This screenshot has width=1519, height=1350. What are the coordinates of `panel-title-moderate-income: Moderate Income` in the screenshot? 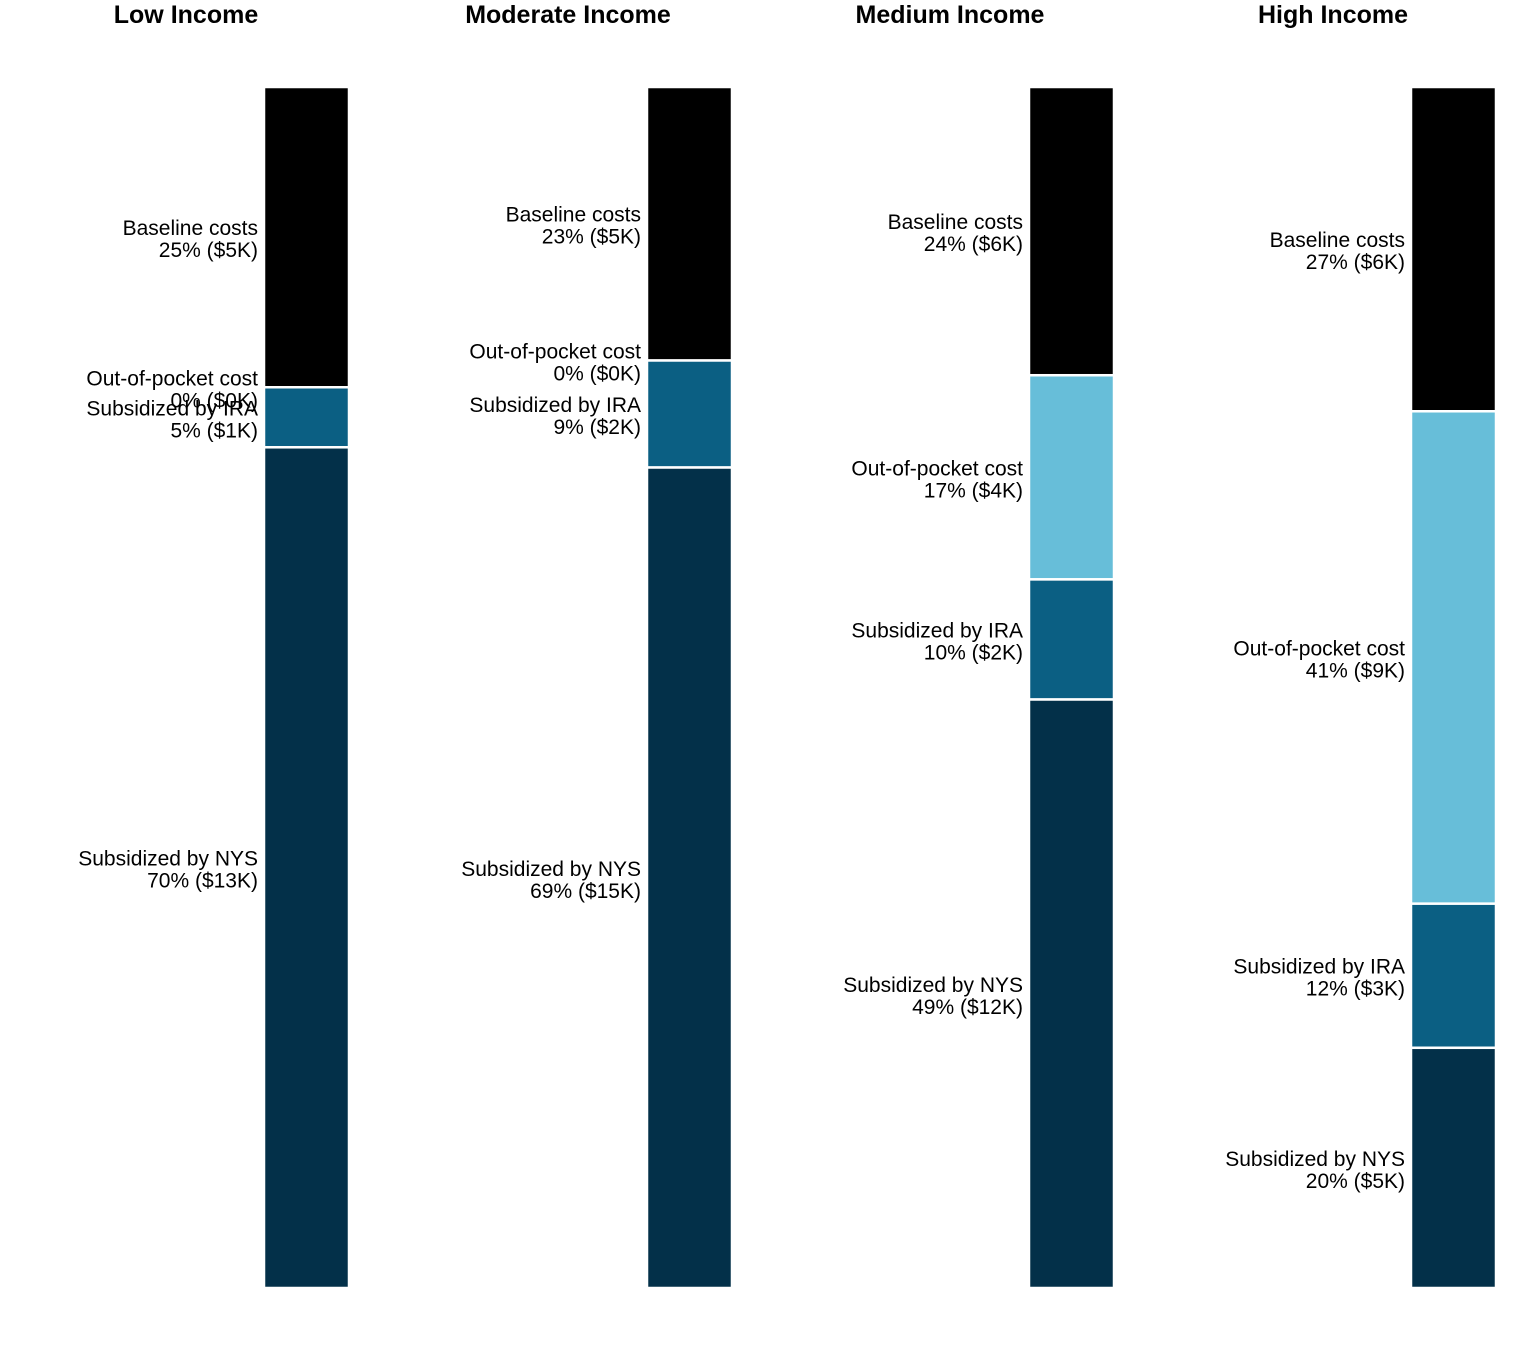 It's located at (568, 15).